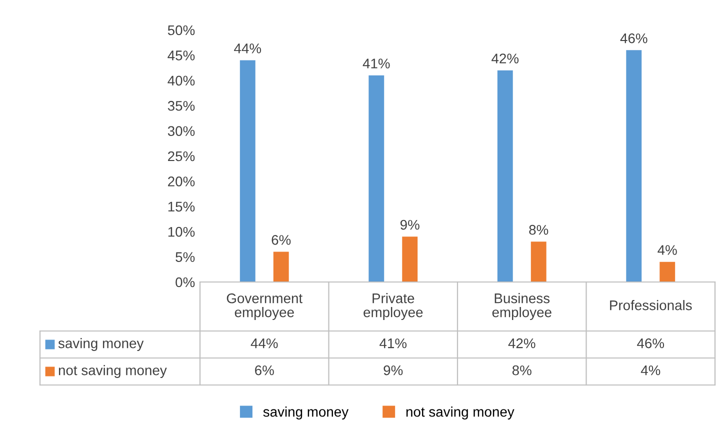 The image size is (728, 445). I want to click on text: 8%, so click(538, 229).